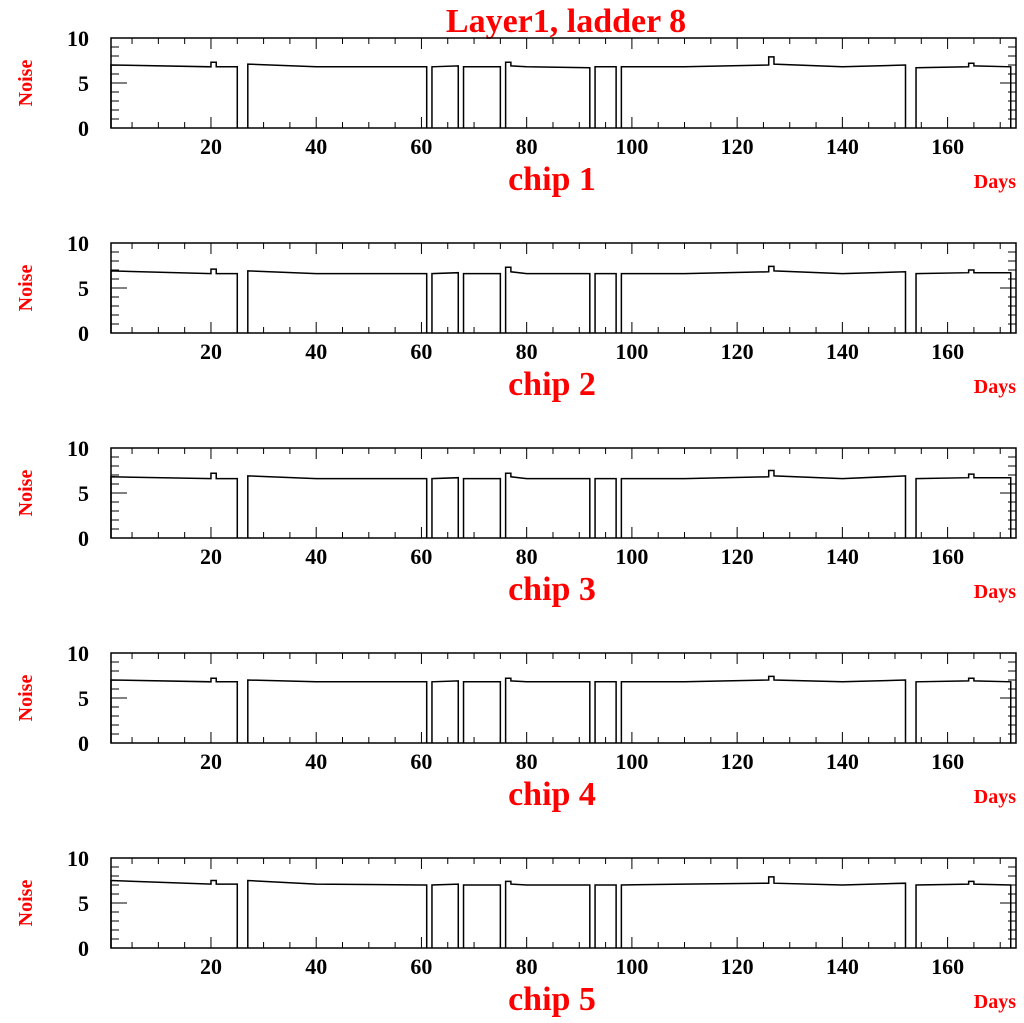 Image resolution: width=1024 pixels, height=1023 pixels. What do you see at coordinates (552, 999) in the screenshot?
I see `chart-title: chip 5` at bounding box center [552, 999].